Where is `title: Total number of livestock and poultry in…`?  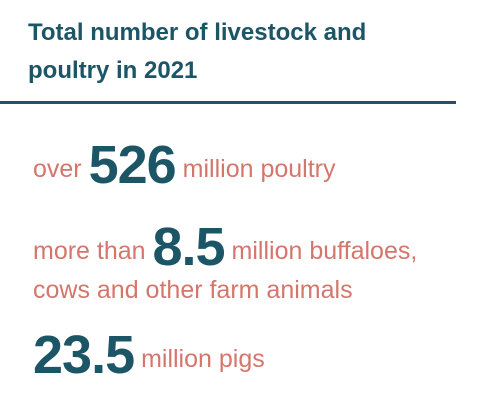
title: Total number of livestock and poultry in… is located at coordinates (197, 51).